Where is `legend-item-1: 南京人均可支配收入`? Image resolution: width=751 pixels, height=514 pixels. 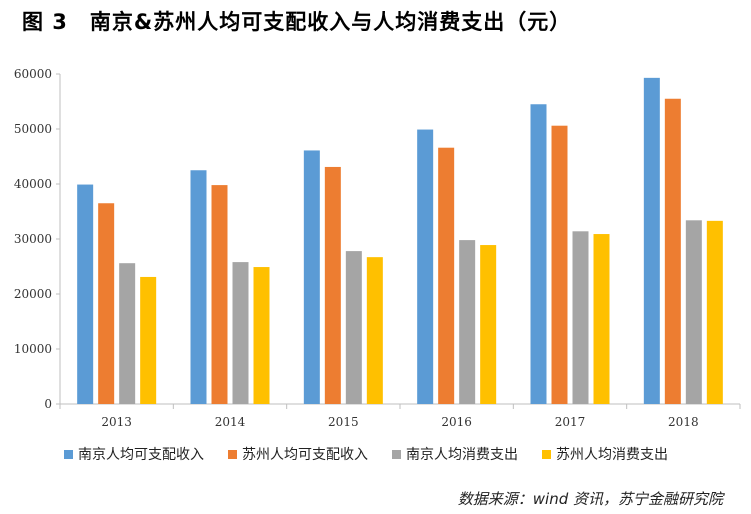
legend-item-1: 南京人均可支配收入 is located at coordinates (134, 454).